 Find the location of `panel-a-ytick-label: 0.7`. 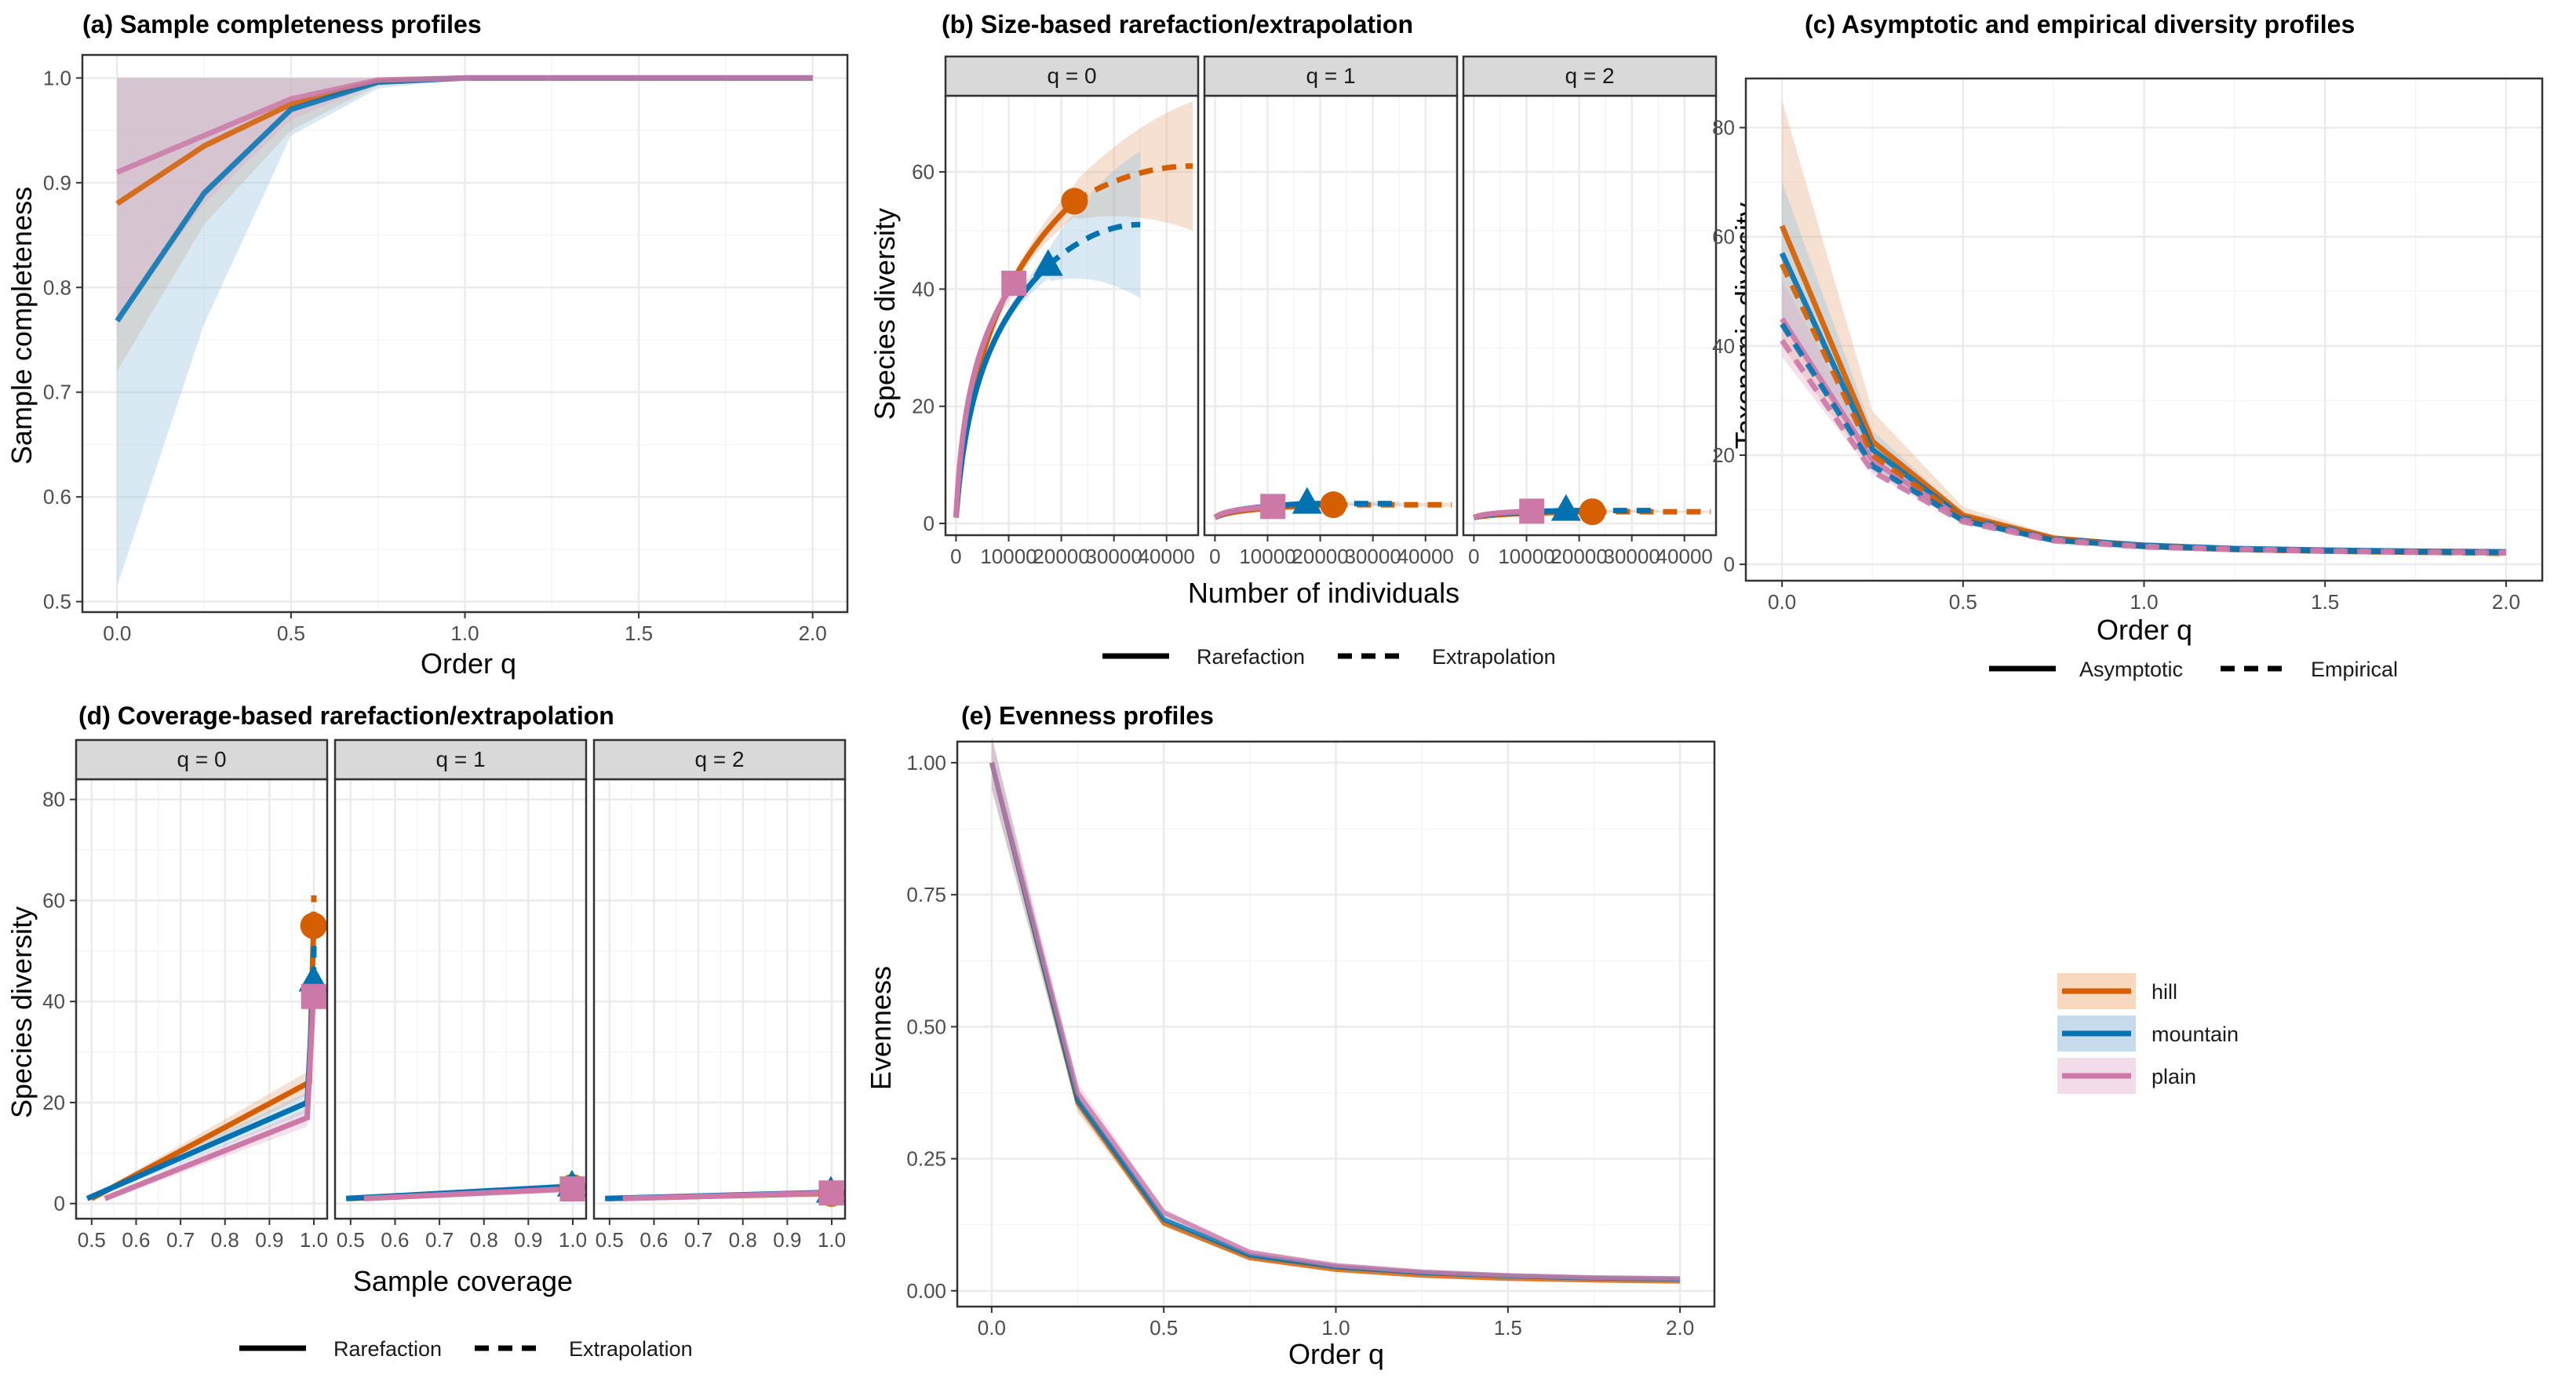

panel-a-ytick-label: 0.7 is located at coordinates (57, 392).